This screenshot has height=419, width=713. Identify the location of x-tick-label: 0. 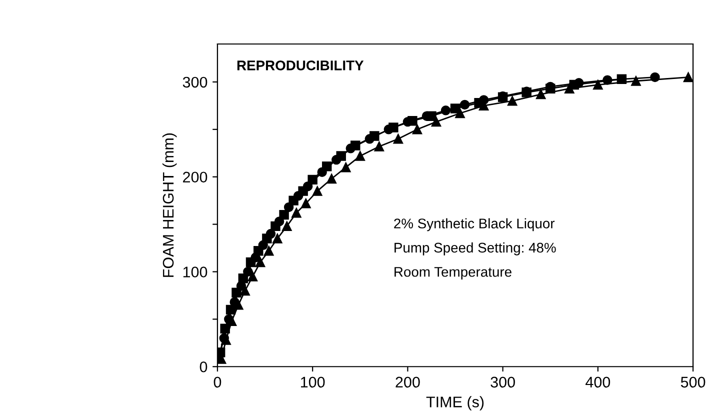
(218, 382).